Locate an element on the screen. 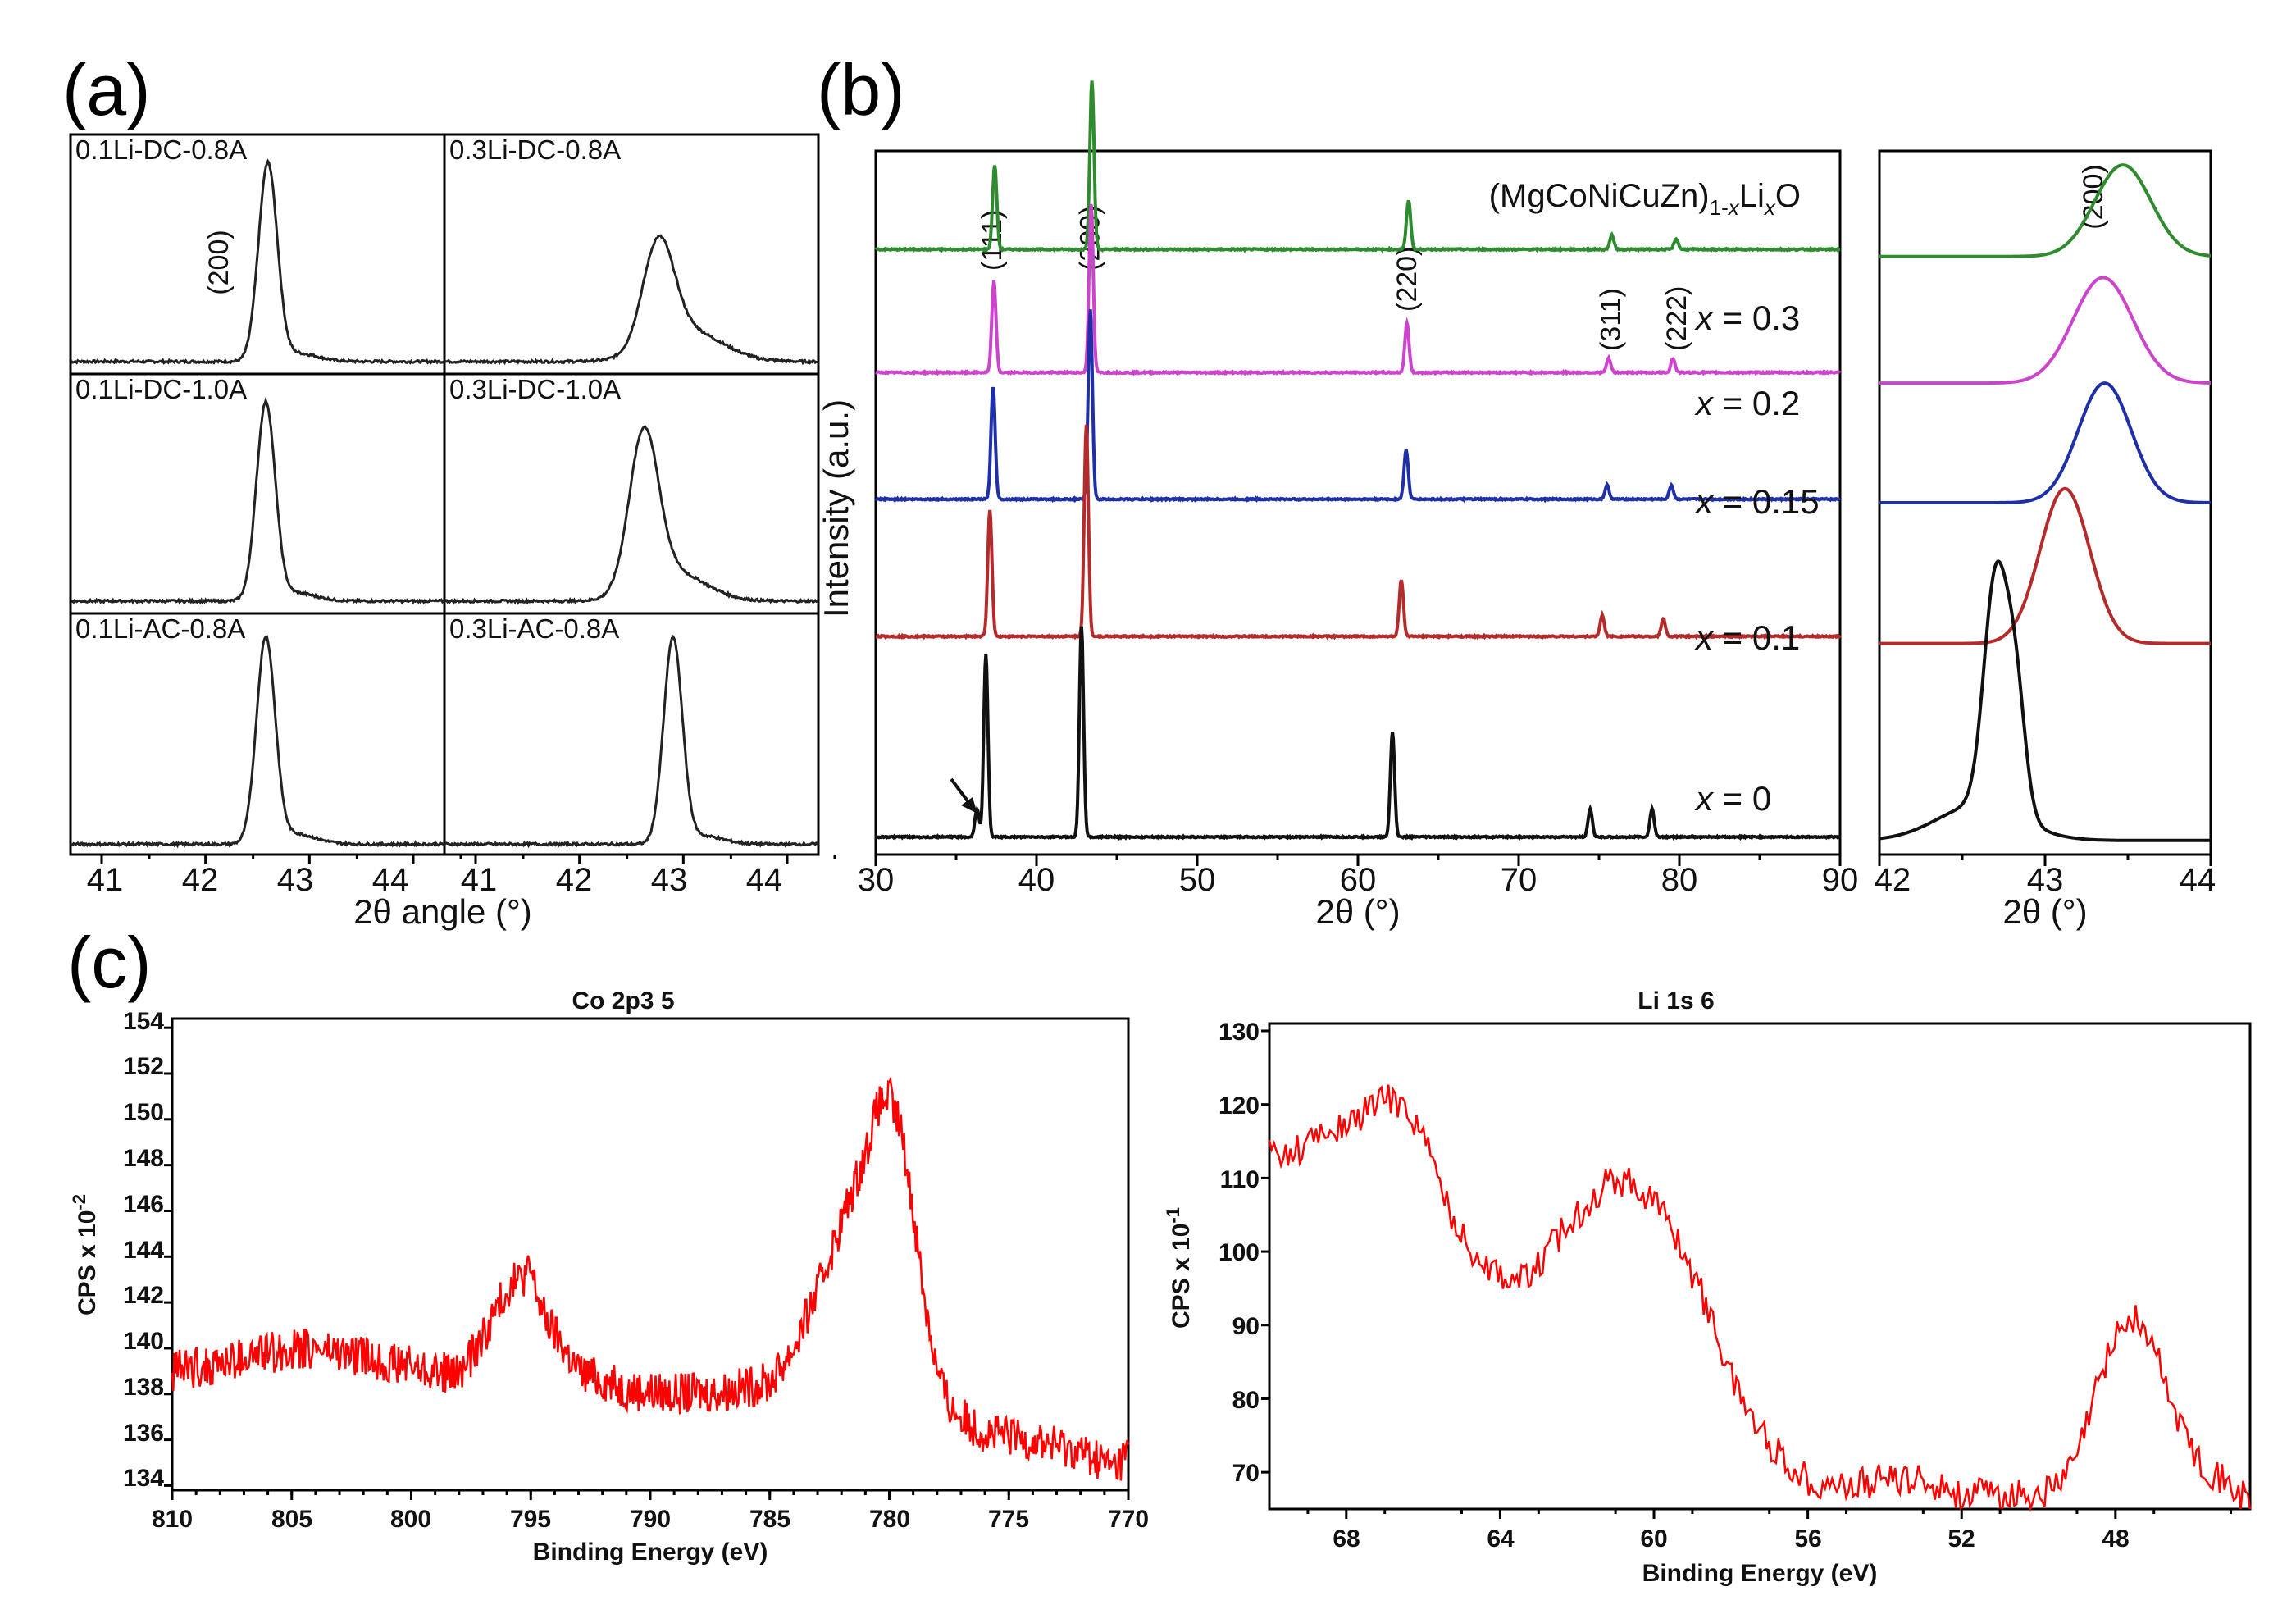  tick-label: 52 is located at coordinates (1961, 1538).